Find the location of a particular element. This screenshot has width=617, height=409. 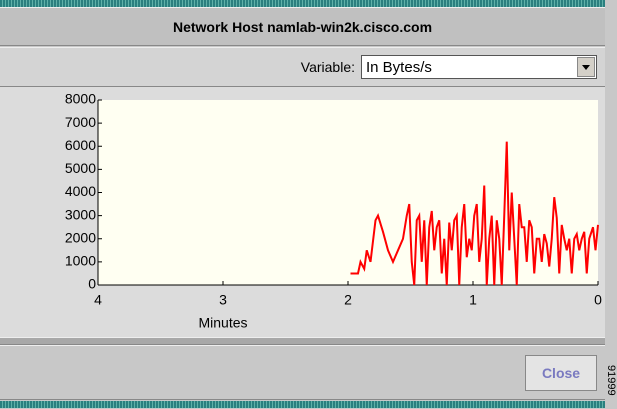

figure-id: 91999 is located at coordinates (611, 380).